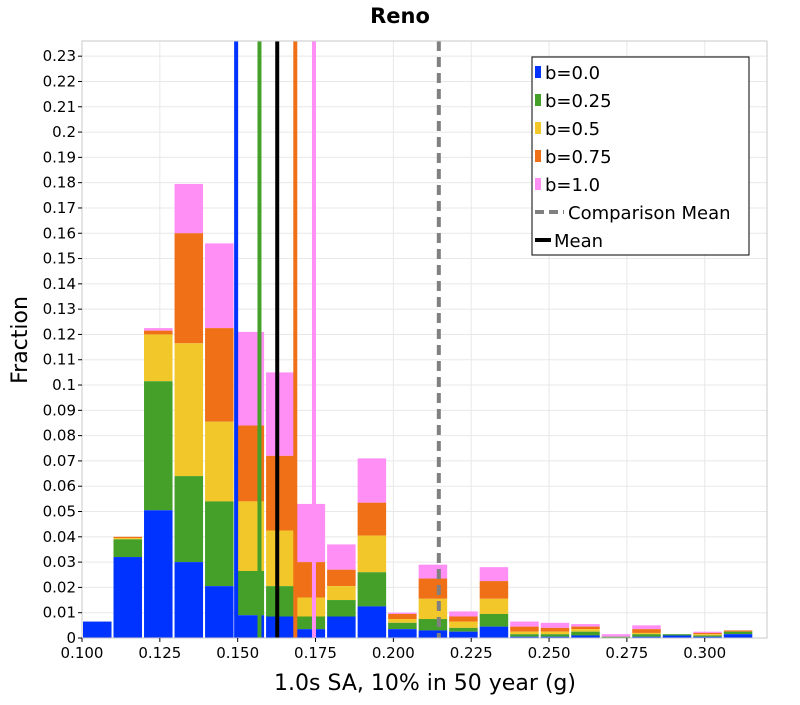 This screenshot has height=705, width=800. Describe the element at coordinates (59, 537) in the screenshot. I see `y-tick-label: 0.04` at that location.